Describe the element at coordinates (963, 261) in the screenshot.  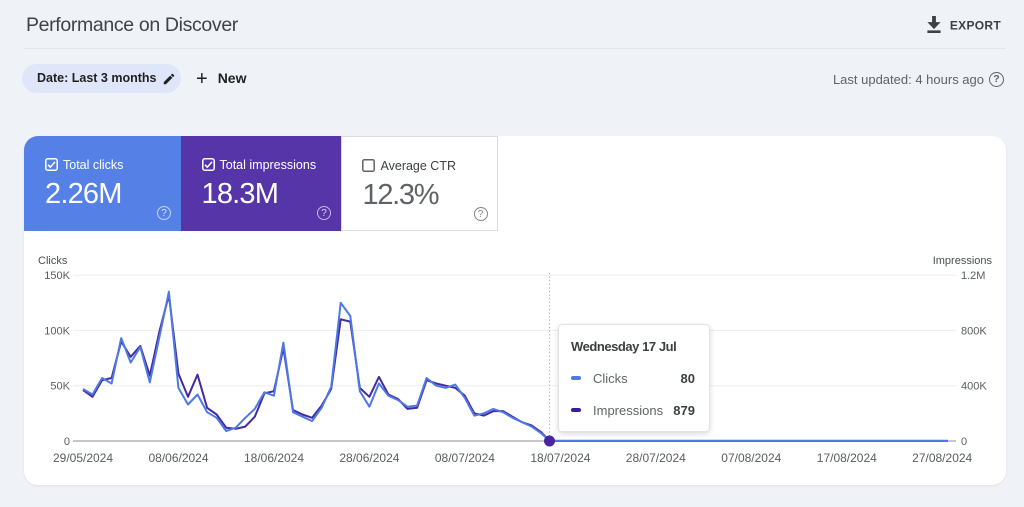
I see `svg-text: Impressions` at that location.